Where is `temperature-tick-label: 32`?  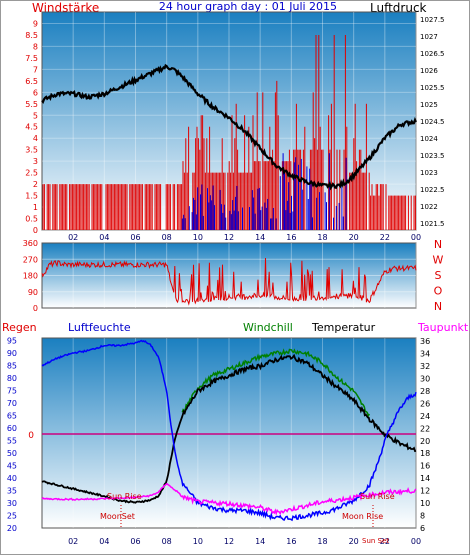
temperature-tick-label: 32 is located at coordinates (425, 366).